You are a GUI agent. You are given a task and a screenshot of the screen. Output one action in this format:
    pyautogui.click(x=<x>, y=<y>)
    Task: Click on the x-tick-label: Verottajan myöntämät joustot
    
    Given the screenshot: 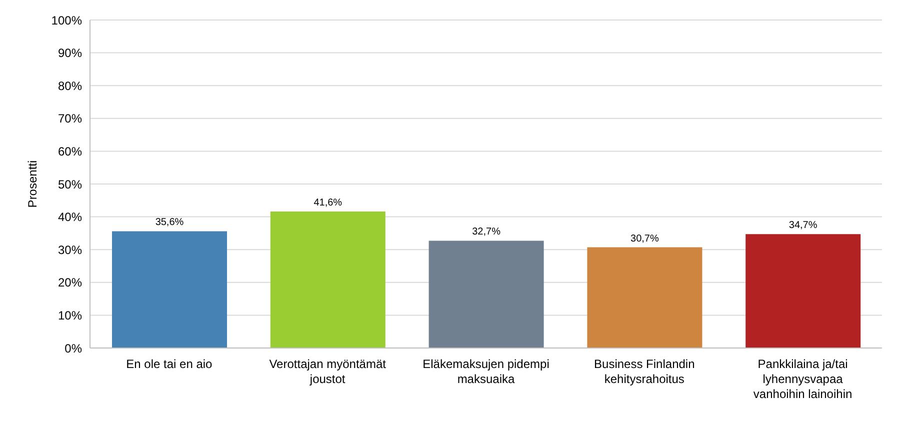 What is the action you would take?
    pyautogui.click(x=328, y=371)
    